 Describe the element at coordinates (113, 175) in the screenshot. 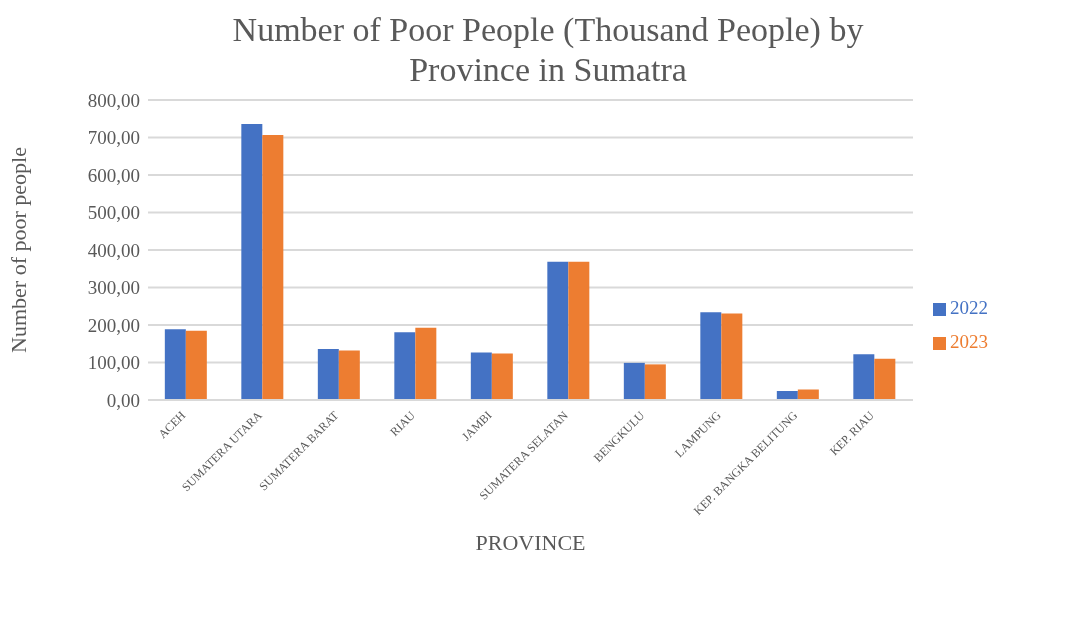

I see `y-tick-label: 600,00` at that location.